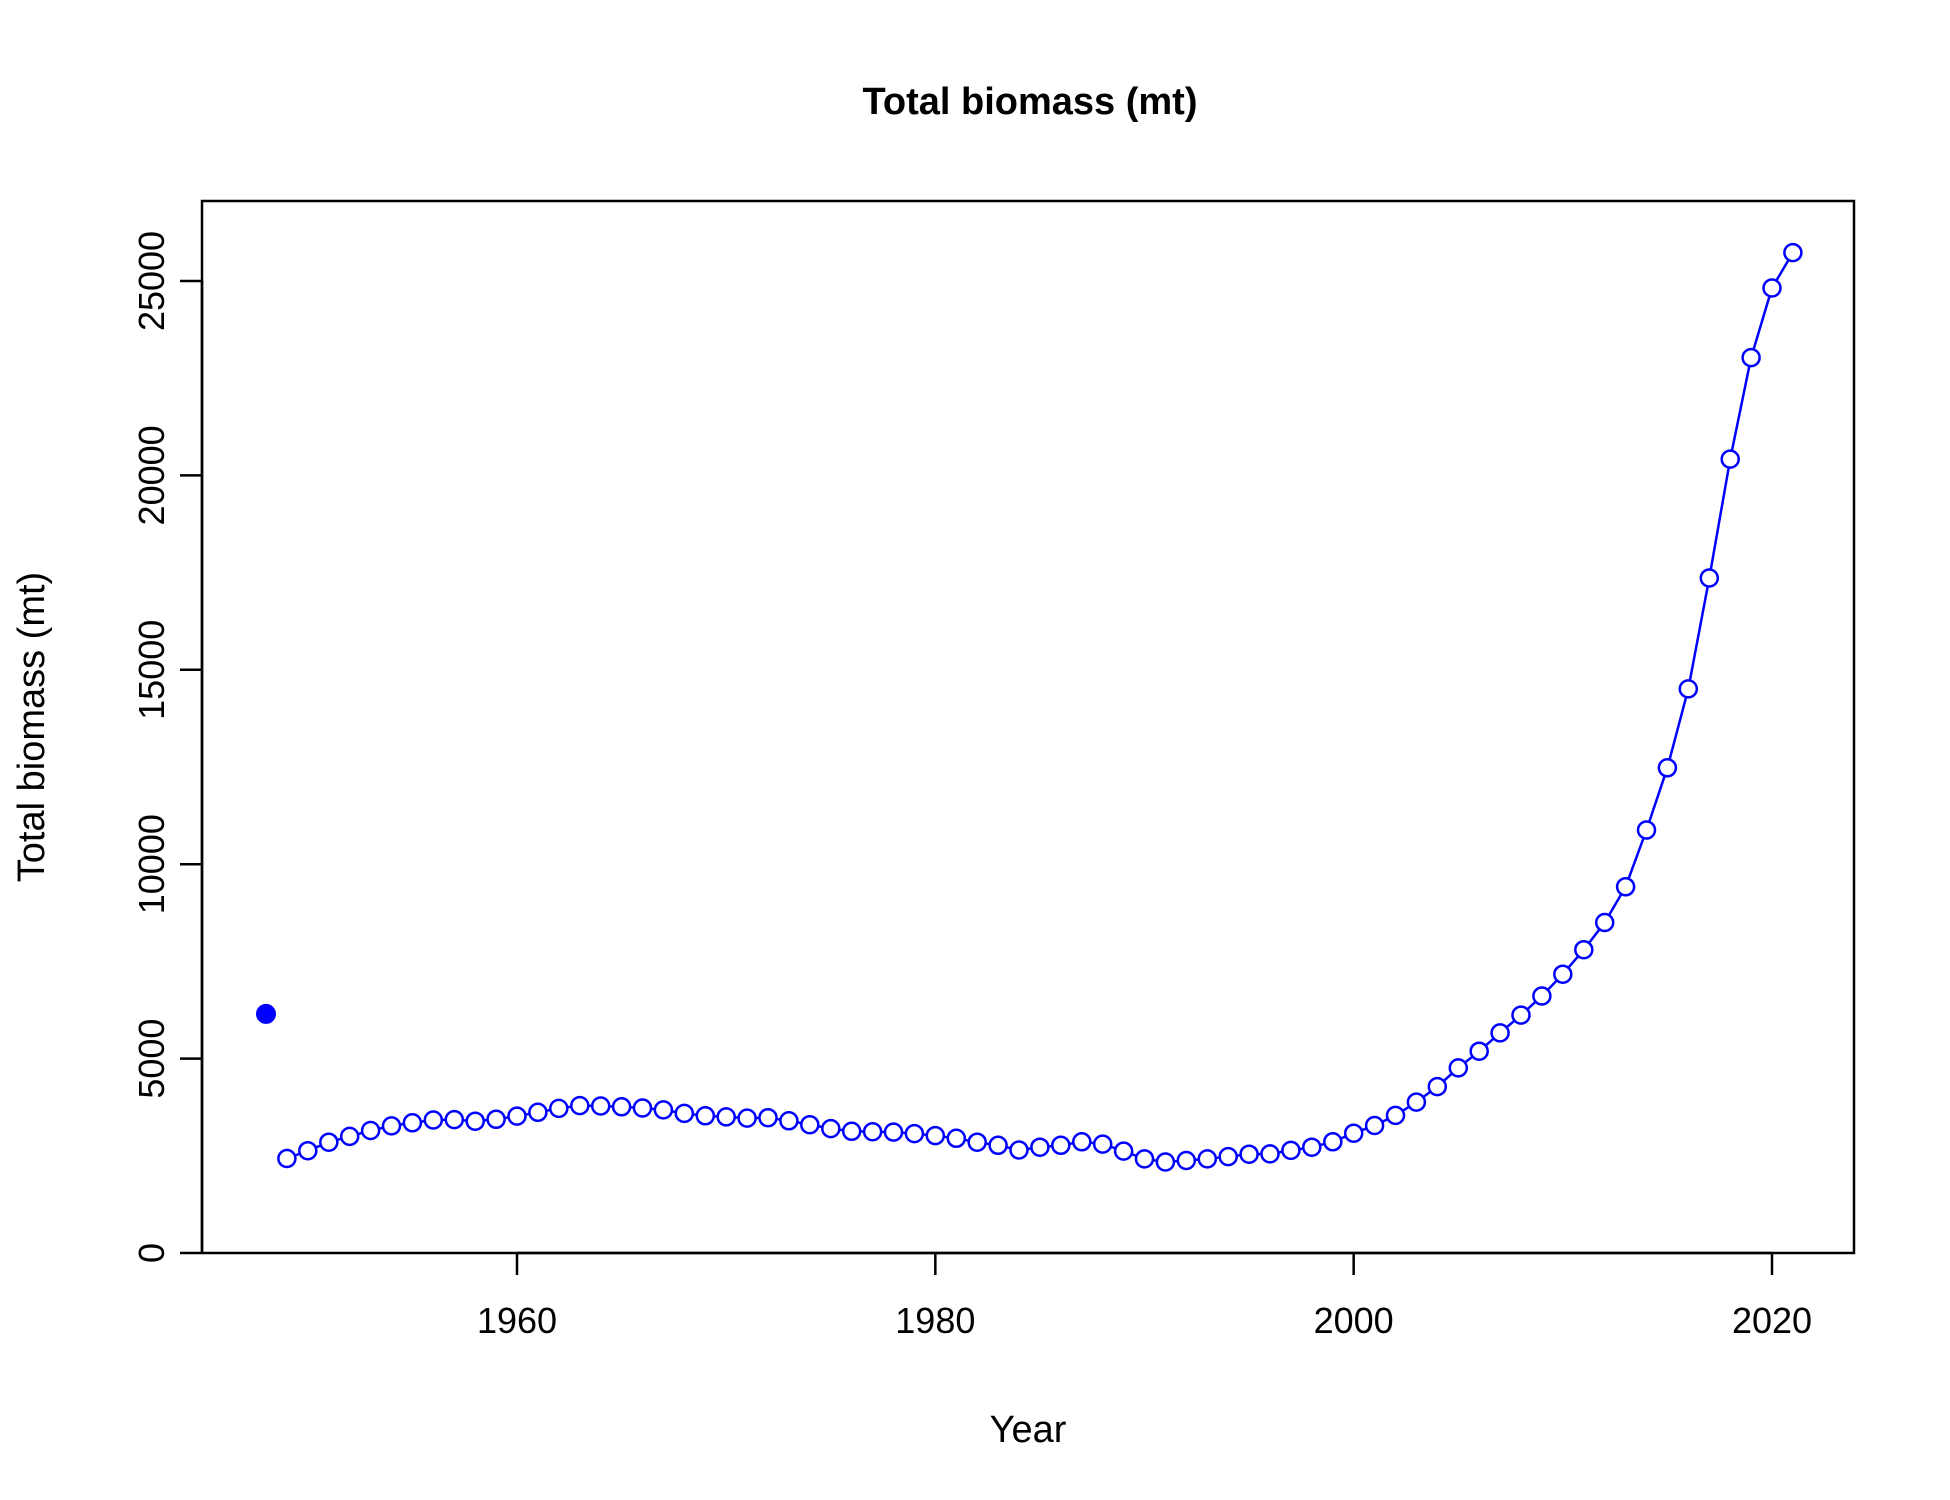  What do you see at coordinates (1144, 1296) in the screenshot?
I see `x-axis: 1960 1980 2000 2020` at bounding box center [1144, 1296].